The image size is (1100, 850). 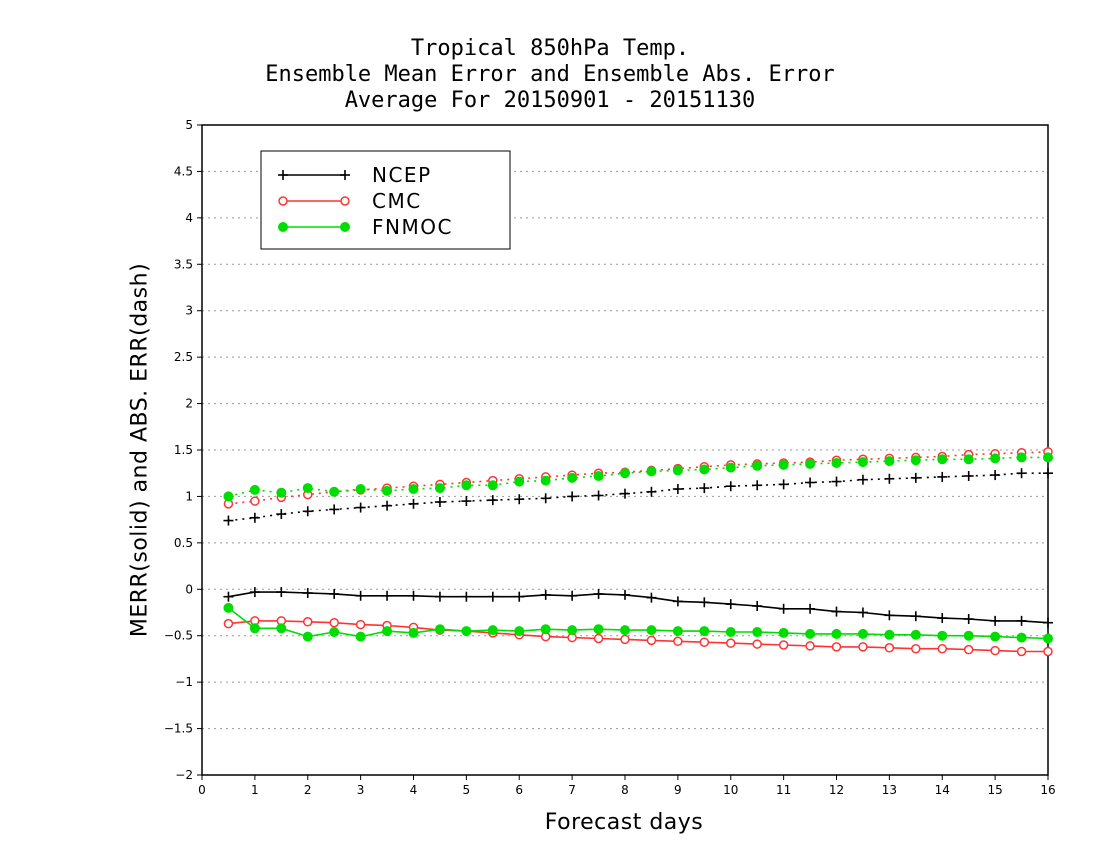 I want to click on x-tick-label: 9, so click(x=678, y=790).